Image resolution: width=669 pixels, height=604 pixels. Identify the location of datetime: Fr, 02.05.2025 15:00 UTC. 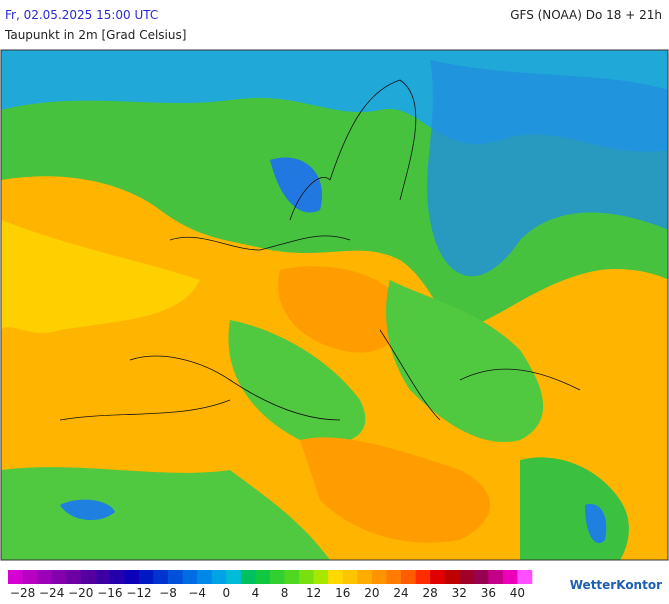
(81, 15).